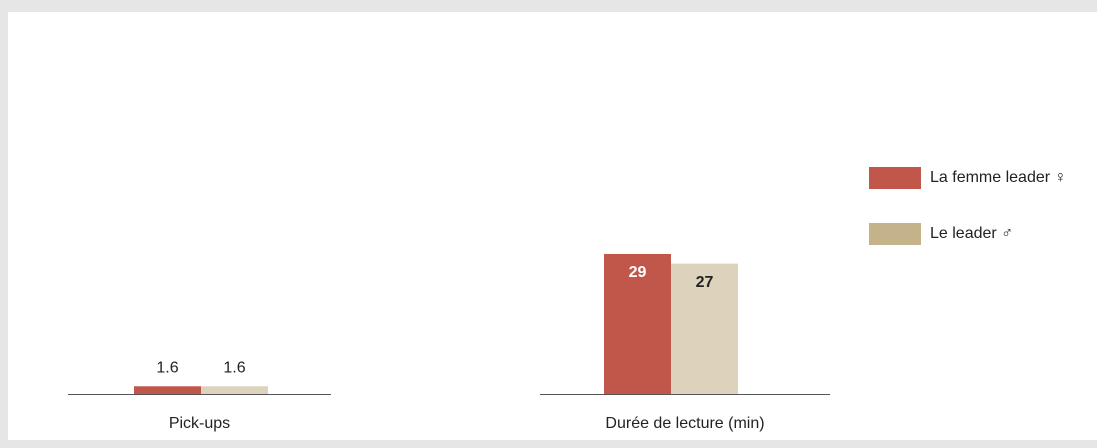 This screenshot has width=1097, height=448. Describe the element at coordinates (638, 272) in the screenshot. I see `value-label: 29` at that location.